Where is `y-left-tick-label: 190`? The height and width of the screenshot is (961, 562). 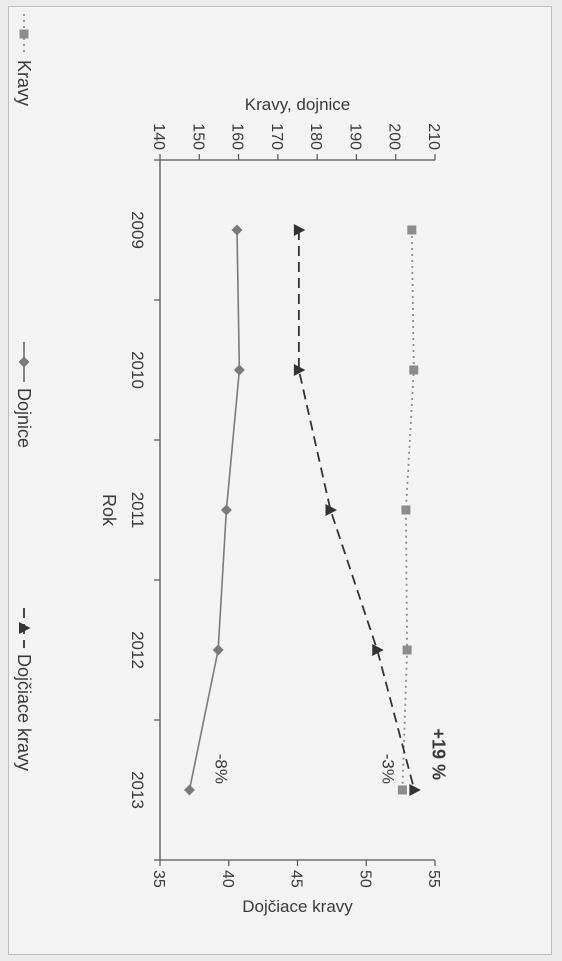 y-left-tick-label: 190 is located at coordinates (354, 136).